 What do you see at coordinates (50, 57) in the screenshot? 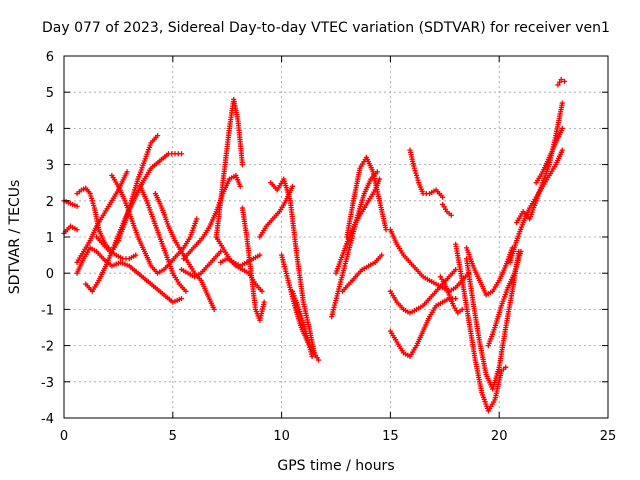
I see `y-tick-label: 6` at bounding box center [50, 57].